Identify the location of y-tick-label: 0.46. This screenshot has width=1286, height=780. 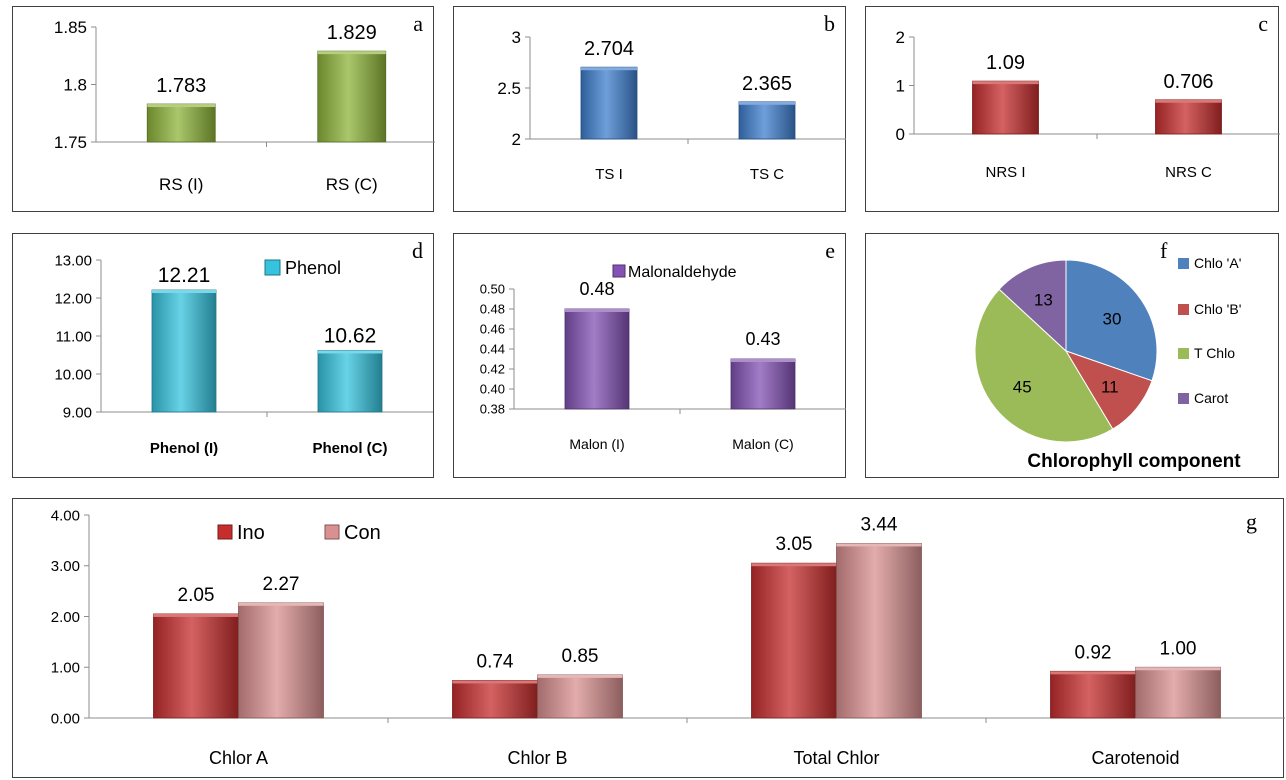
(492, 329).